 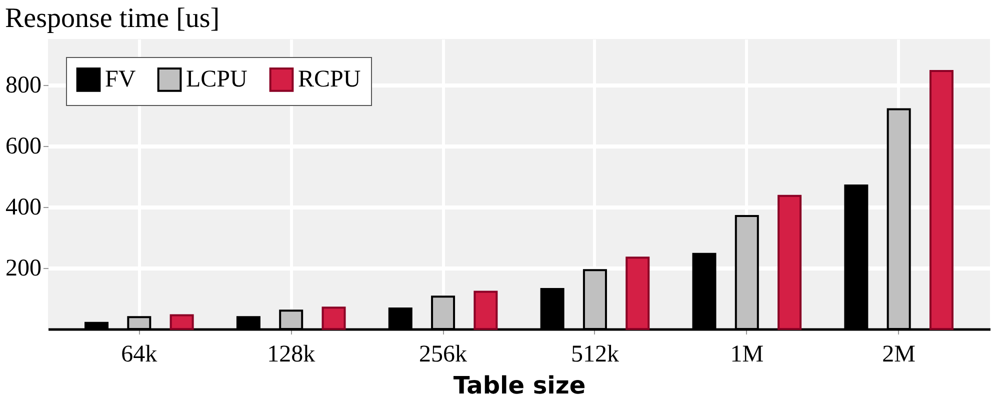 What do you see at coordinates (139, 355) in the screenshot?
I see `x-tick-label: 64k` at bounding box center [139, 355].